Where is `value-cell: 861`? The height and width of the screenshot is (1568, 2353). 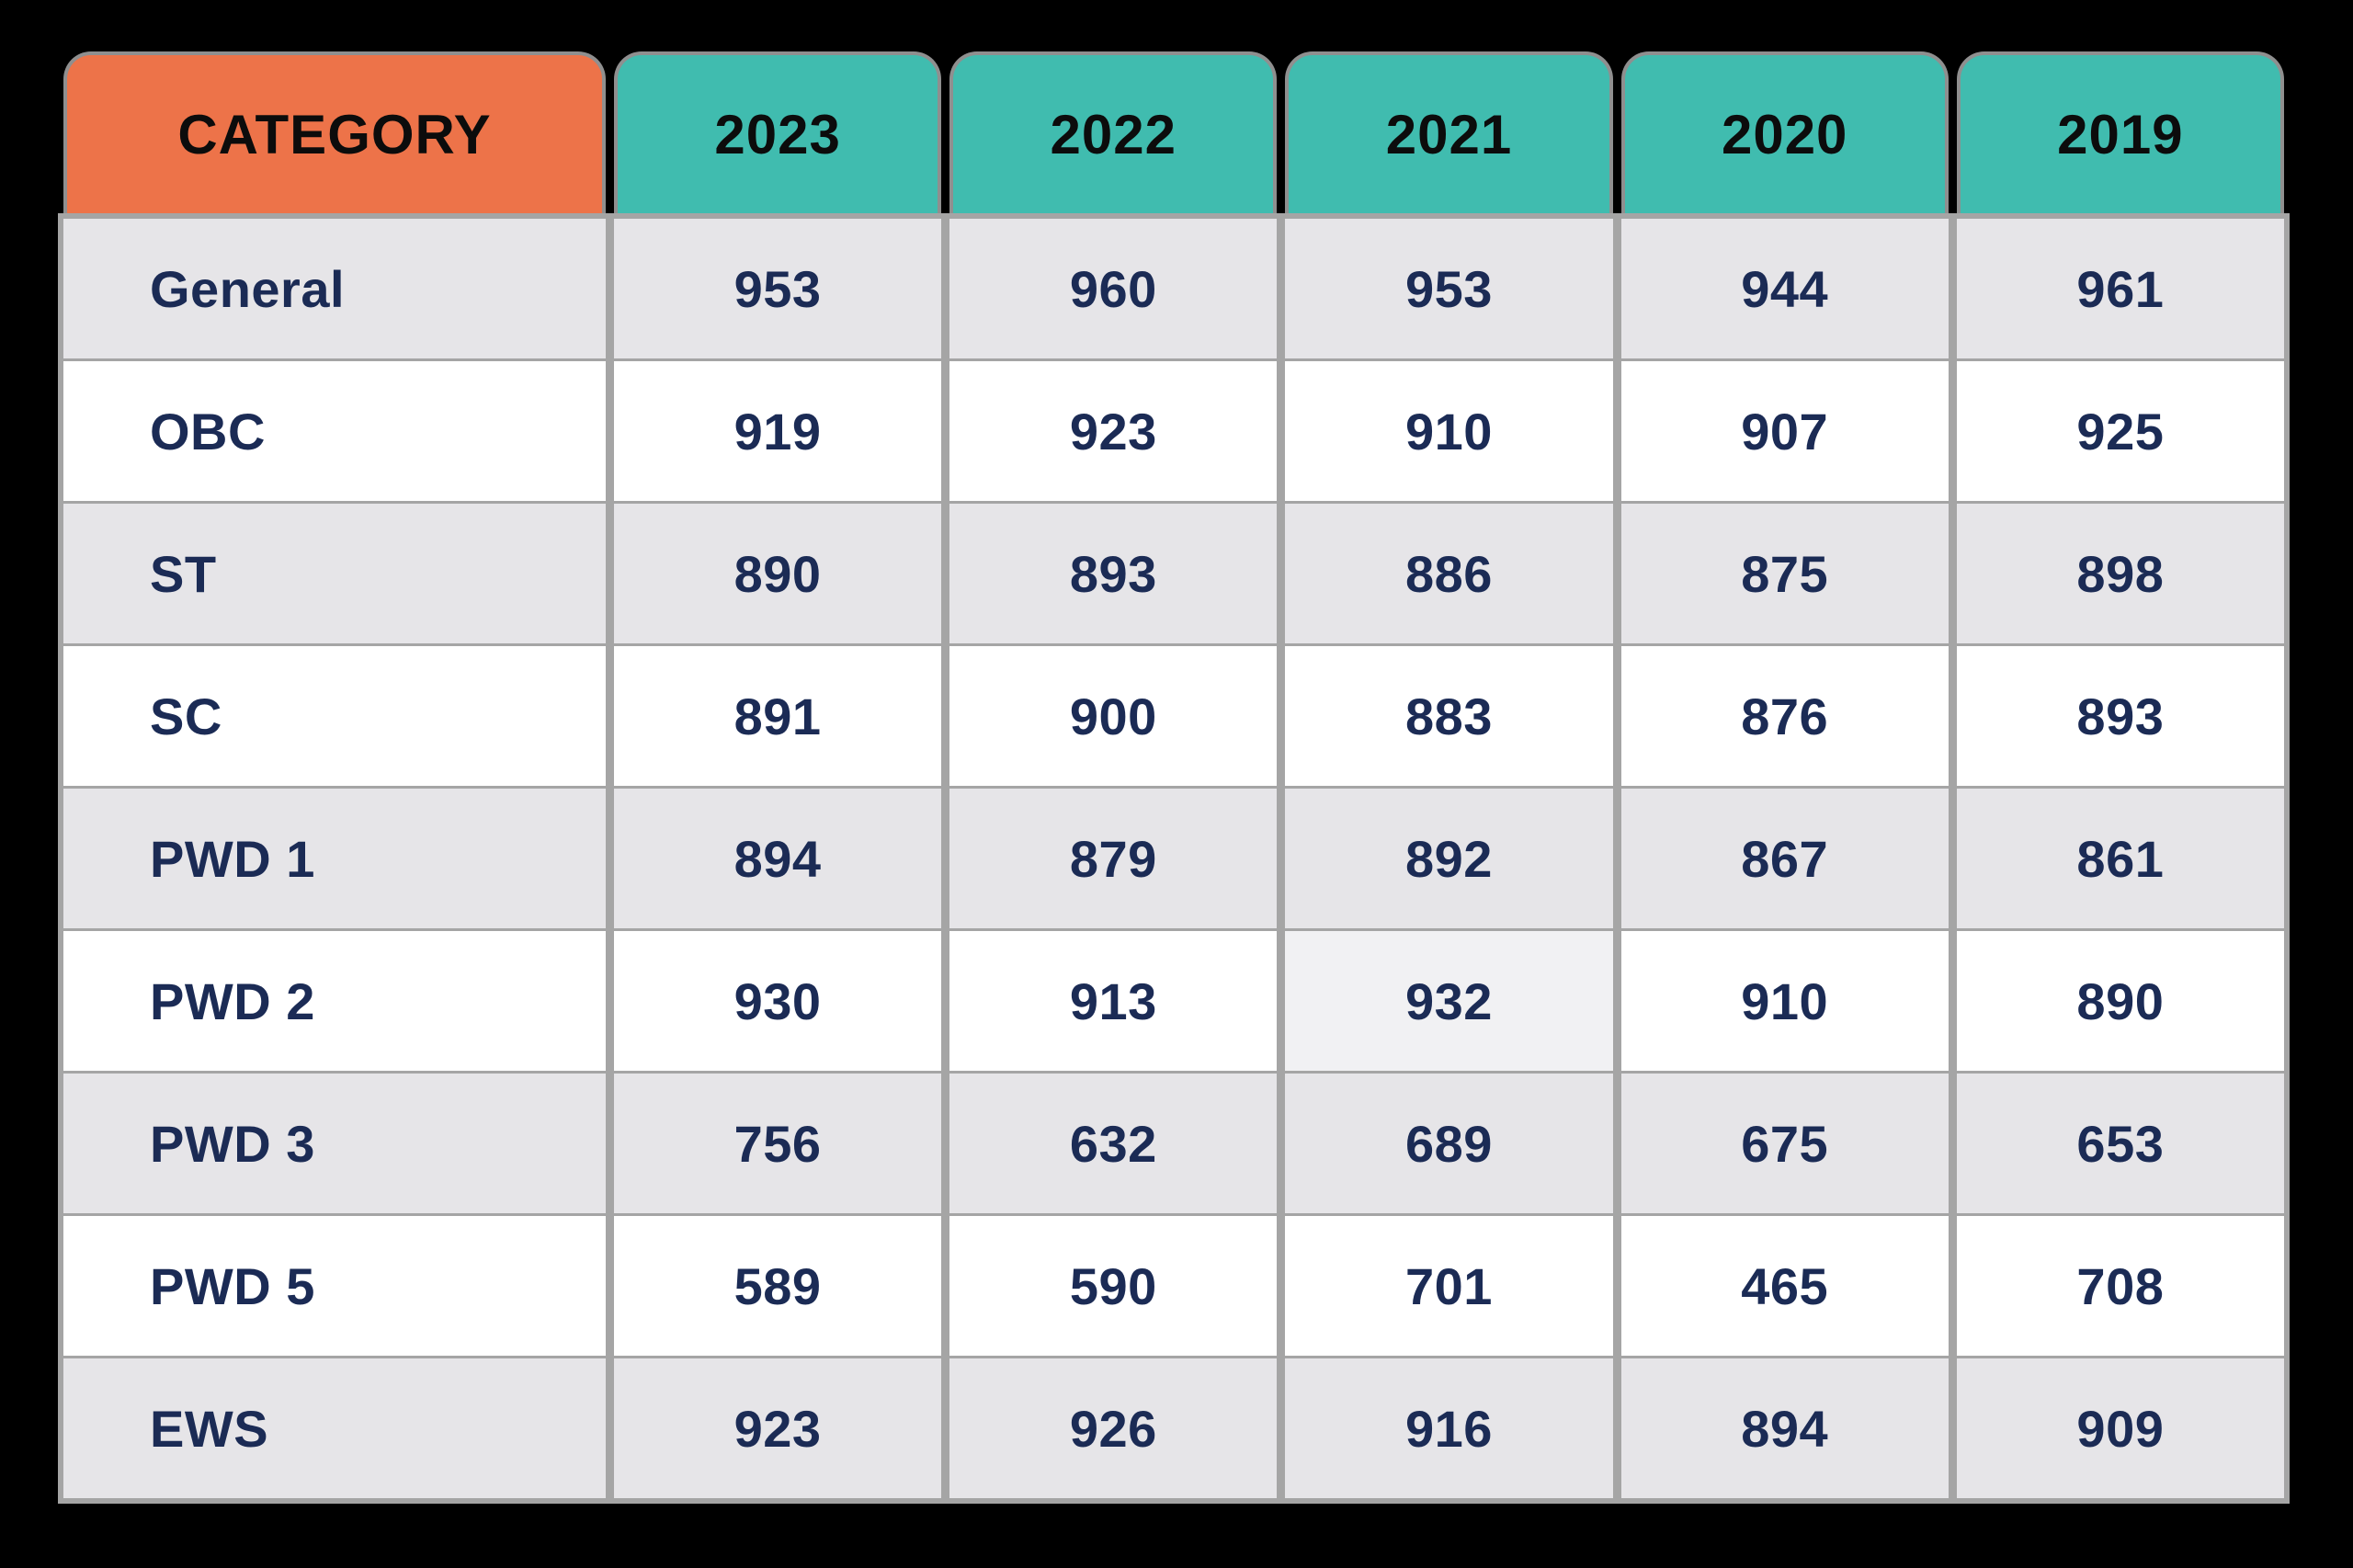 value-cell: 861 is located at coordinates (2120, 858).